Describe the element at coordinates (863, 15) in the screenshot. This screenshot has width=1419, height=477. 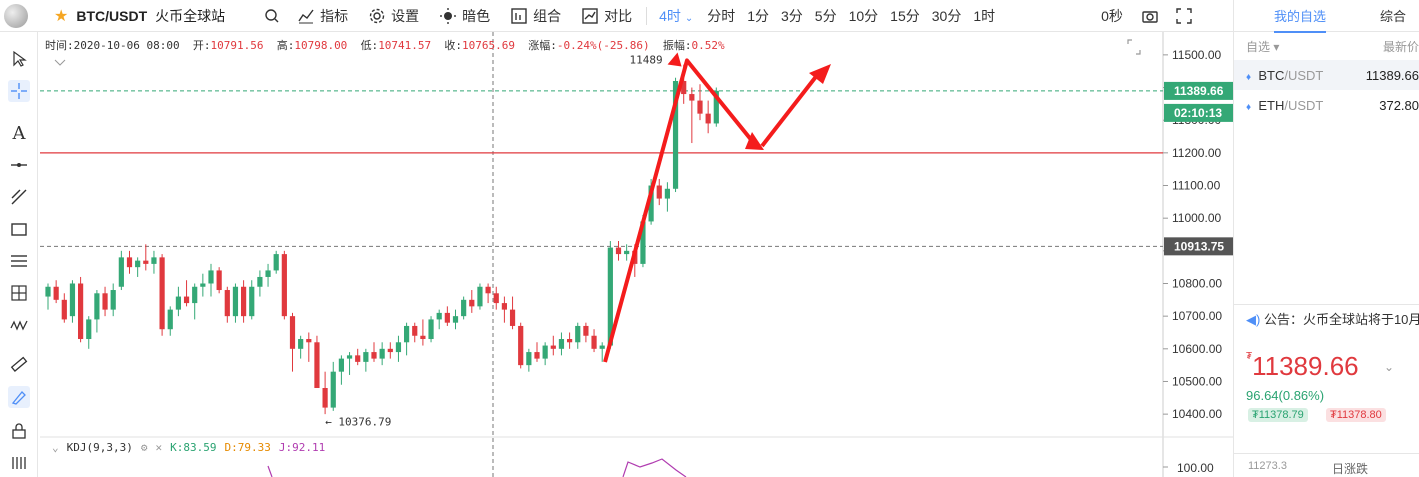
I see `period-10m: 10分` at that location.